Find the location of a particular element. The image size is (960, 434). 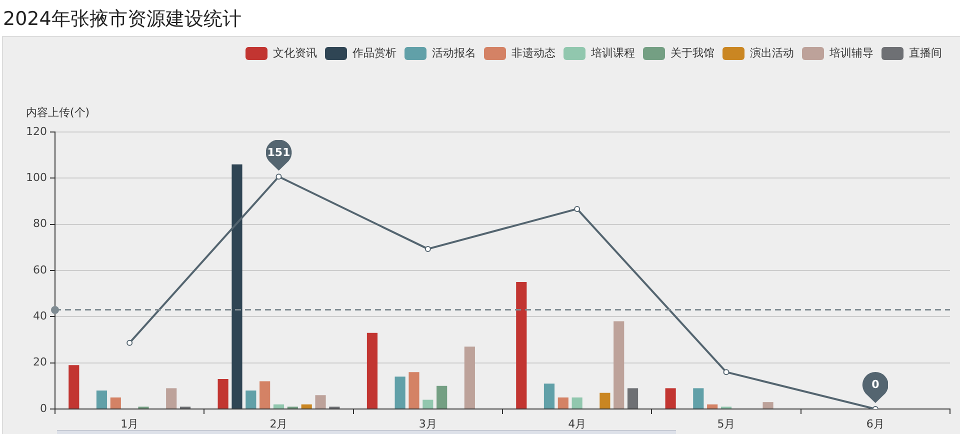

legend-label: 活动报名 is located at coordinates (454, 53).